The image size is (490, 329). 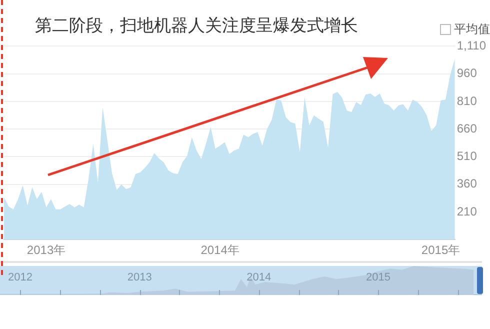 What do you see at coordinates (467, 183) in the screenshot?
I see `y-tick-label: 360` at bounding box center [467, 183].